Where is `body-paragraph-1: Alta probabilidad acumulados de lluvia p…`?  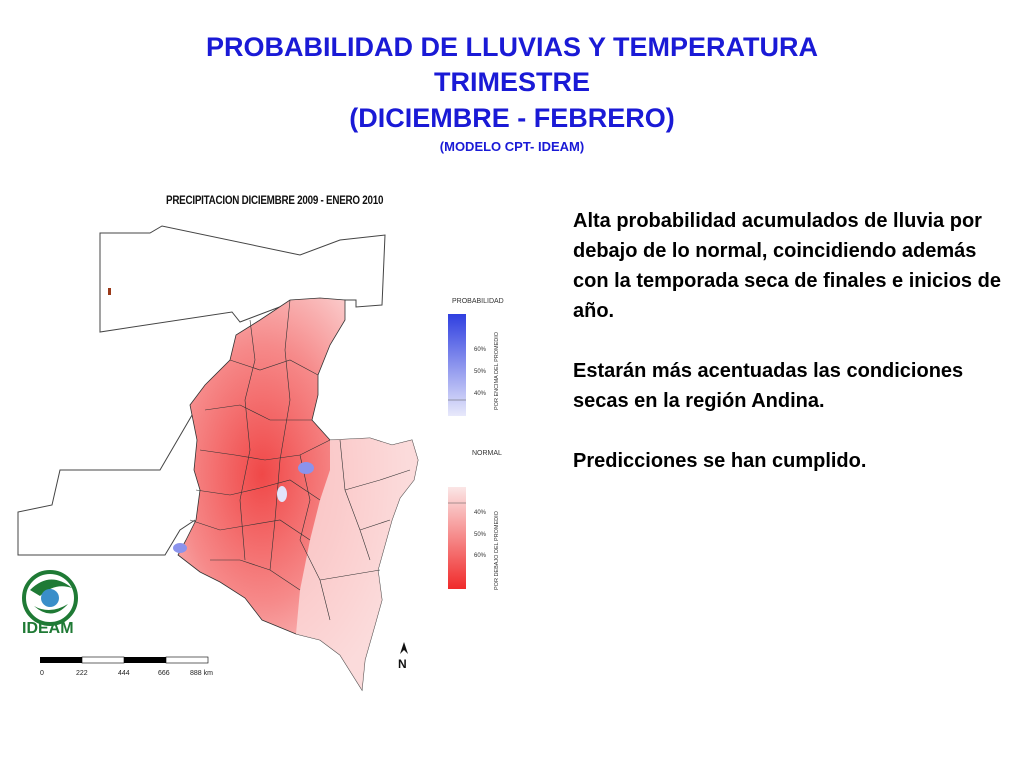
body-paragraph-1: Alta probabilidad acumulados de lluvia p… is located at coordinates (787, 266).